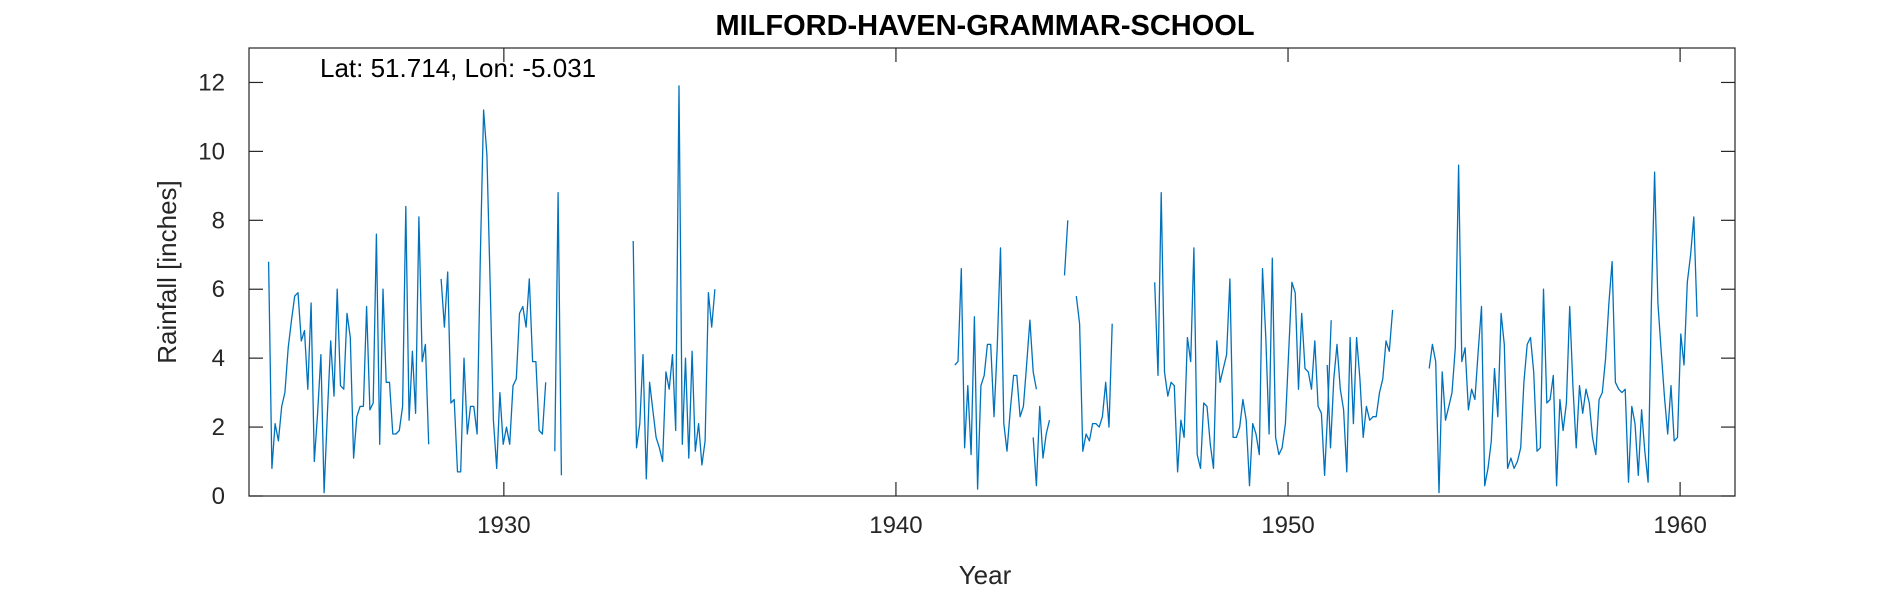  What do you see at coordinates (211, 82) in the screenshot?
I see `y-tick-label-12: 12` at bounding box center [211, 82].